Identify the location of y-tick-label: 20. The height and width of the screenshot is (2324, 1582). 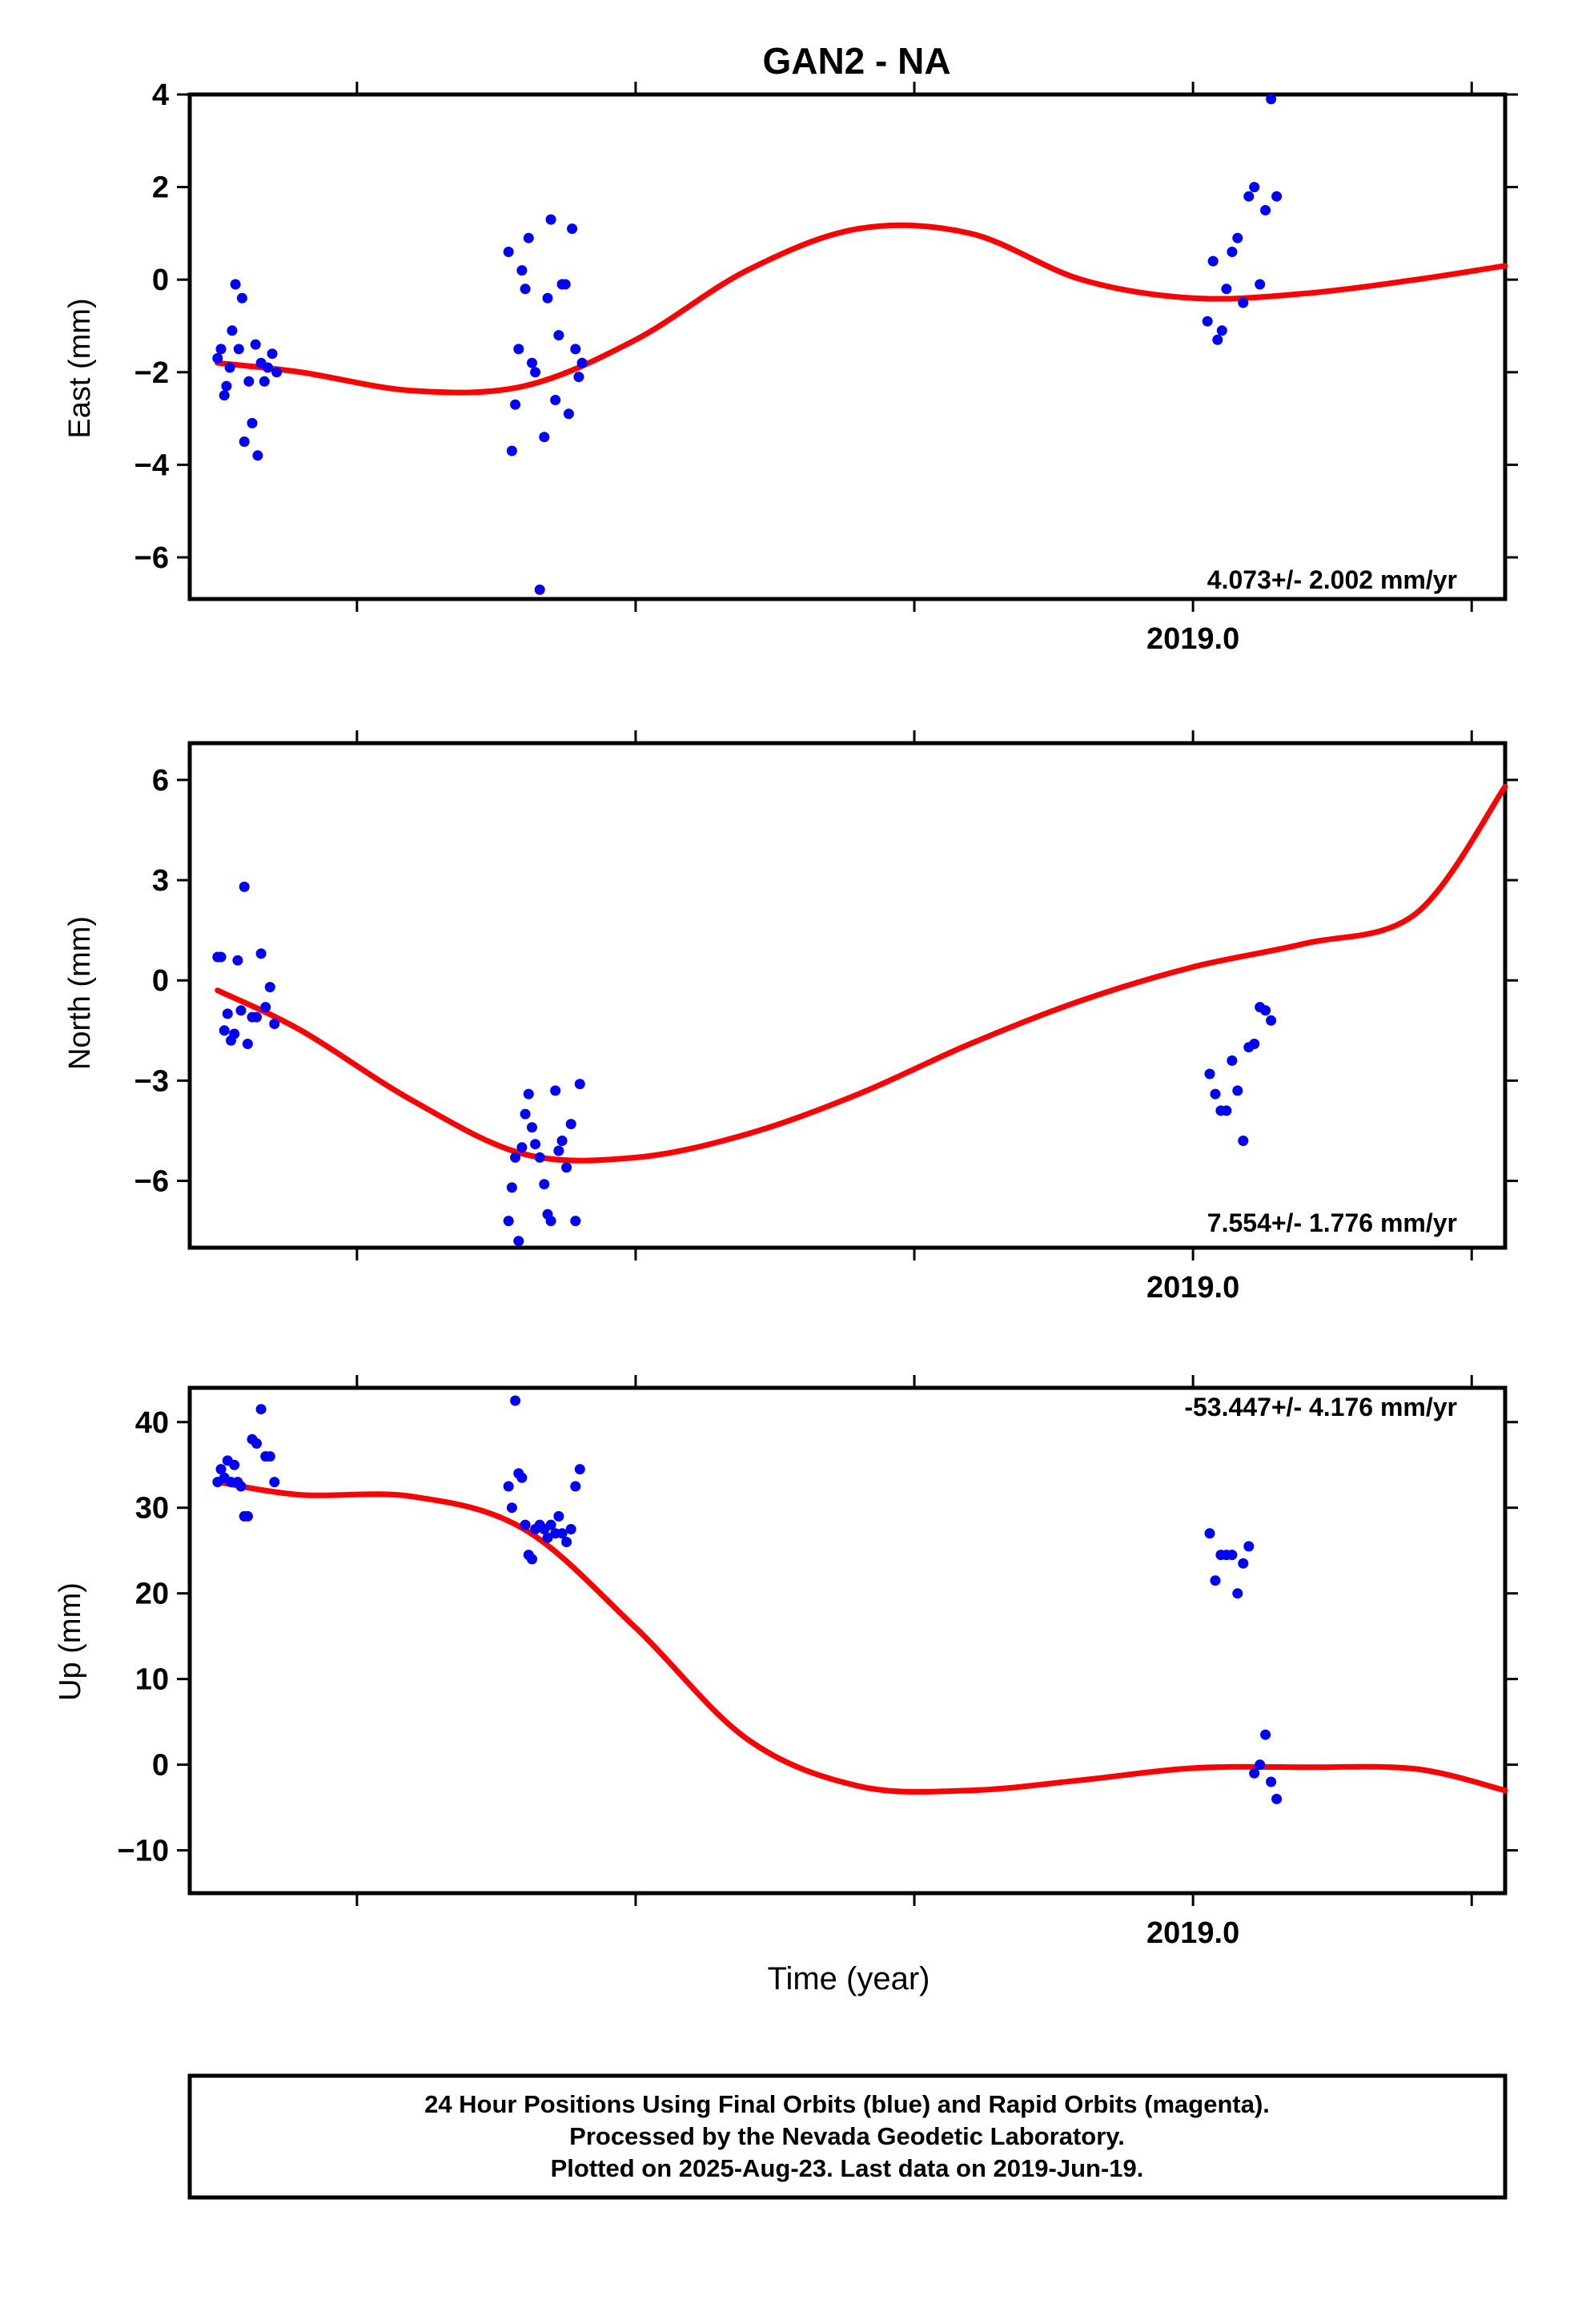
(152, 1594).